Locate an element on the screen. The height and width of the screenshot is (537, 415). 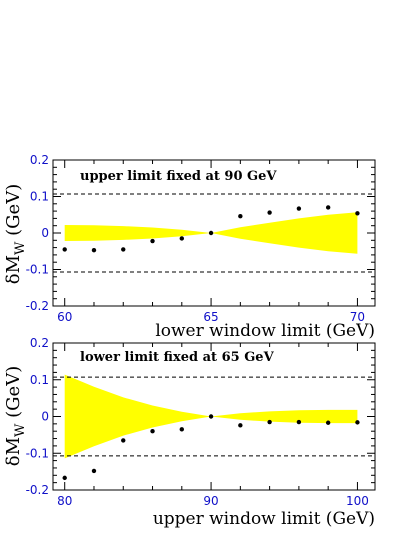
annotation: upper limit fixed at 90 GeV is located at coordinates (178, 176).